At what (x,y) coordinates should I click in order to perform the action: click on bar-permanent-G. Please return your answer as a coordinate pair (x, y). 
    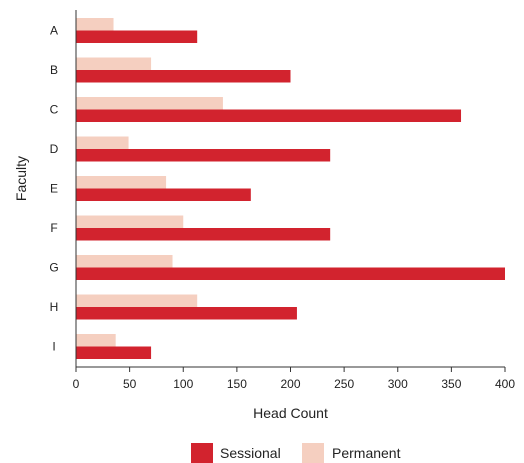
    Looking at the image, I should click on (124, 261).